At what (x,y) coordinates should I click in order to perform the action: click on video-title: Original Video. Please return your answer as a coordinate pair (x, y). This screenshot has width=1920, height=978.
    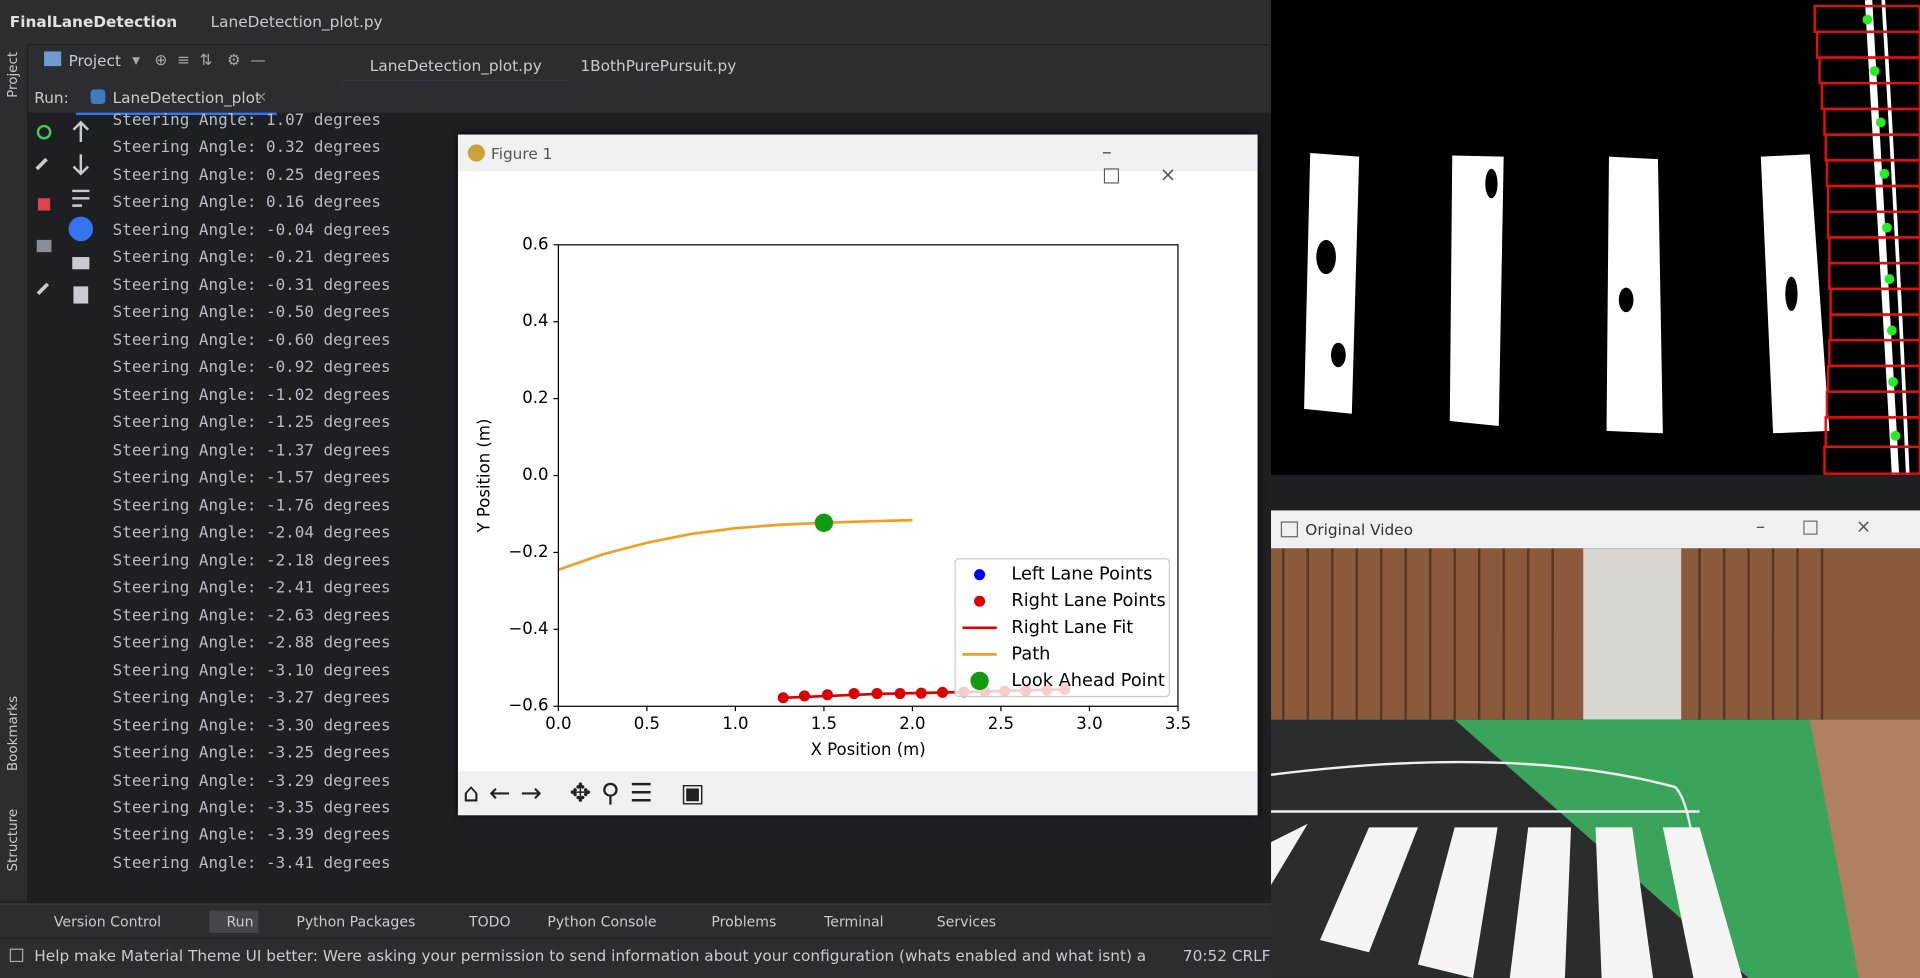
    Looking at the image, I should click on (1359, 529).